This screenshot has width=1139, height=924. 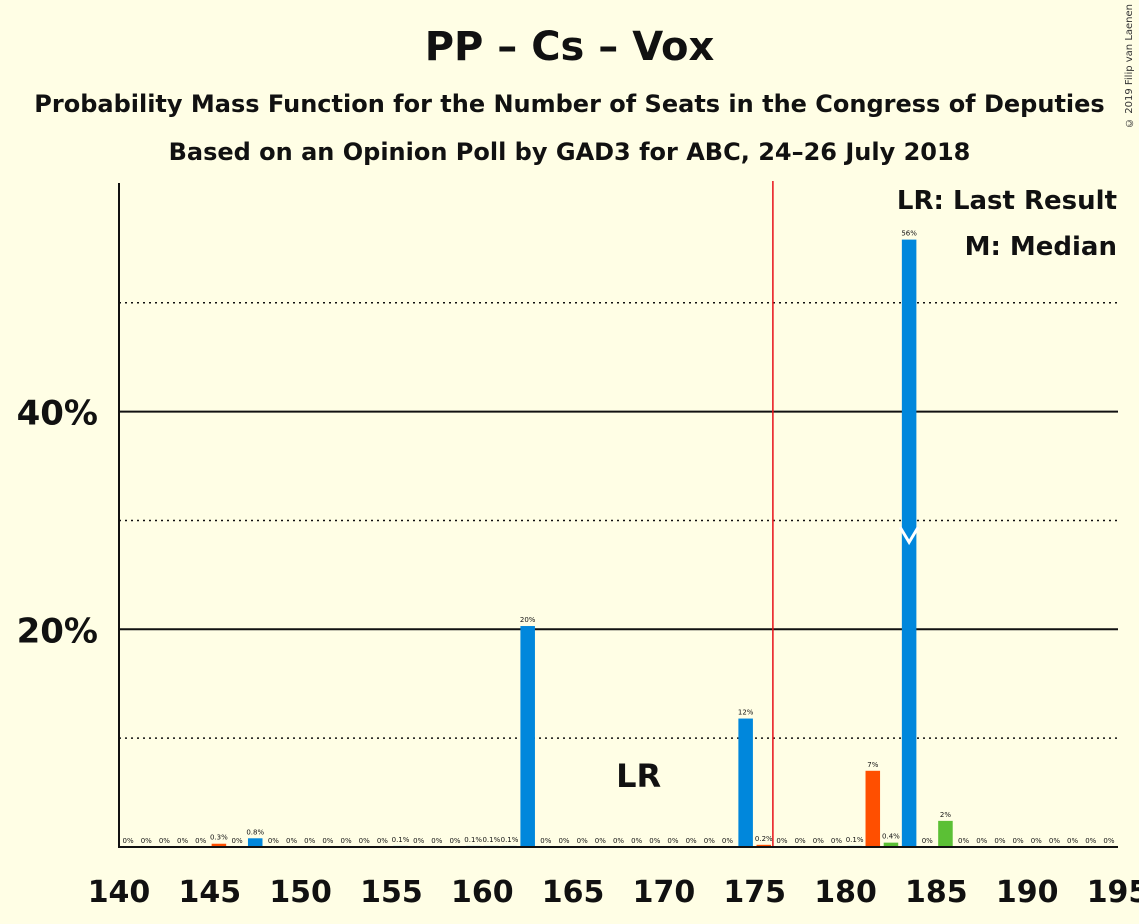 What do you see at coordinates (872, 765) in the screenshot?
I see `data-label-182: 7%` at bounding box center [872, 765].